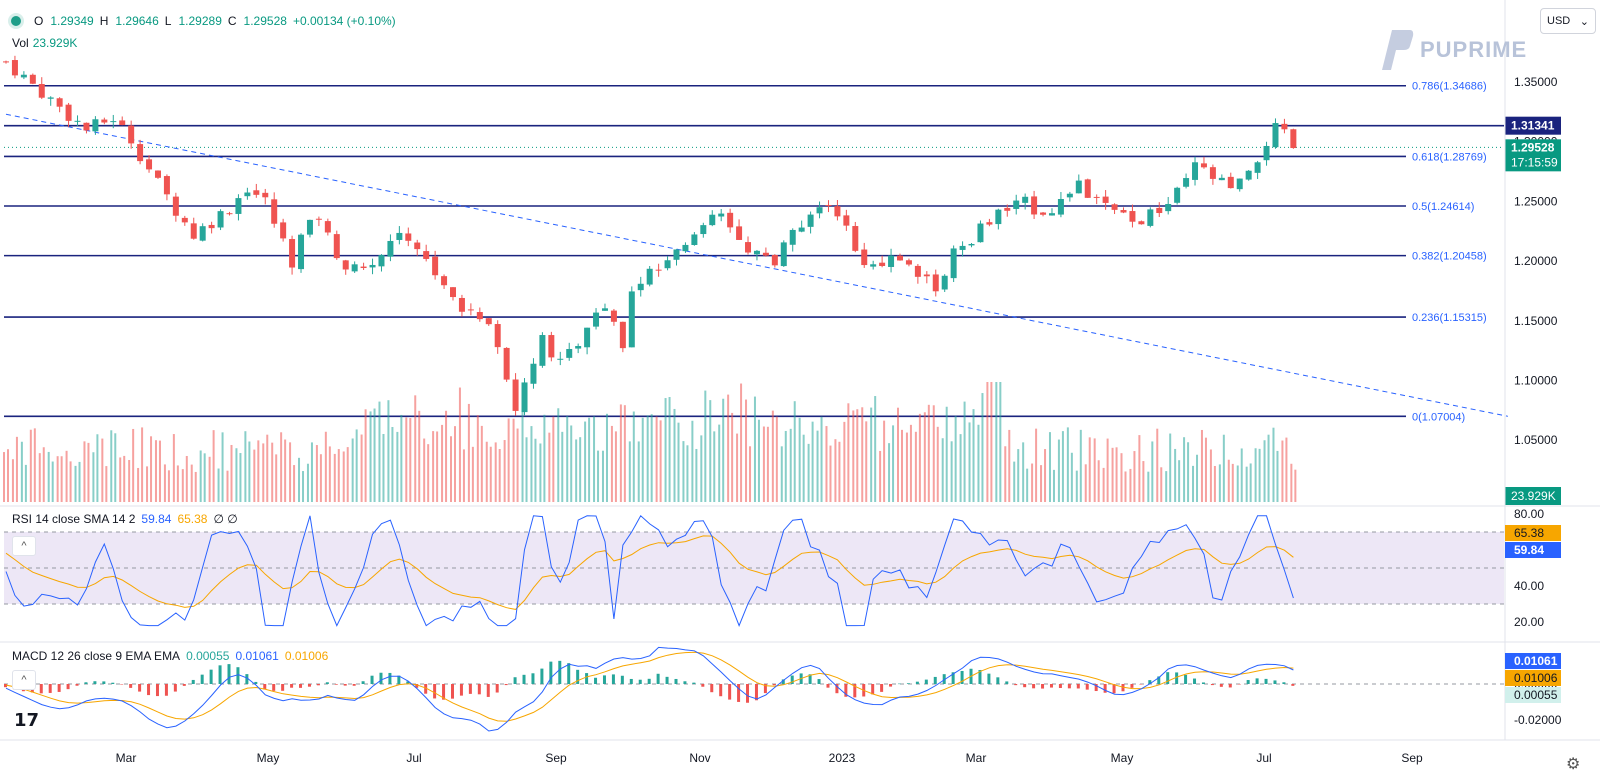  I want to click on rsi-extra: ∅ ∅, so click(225, 519).